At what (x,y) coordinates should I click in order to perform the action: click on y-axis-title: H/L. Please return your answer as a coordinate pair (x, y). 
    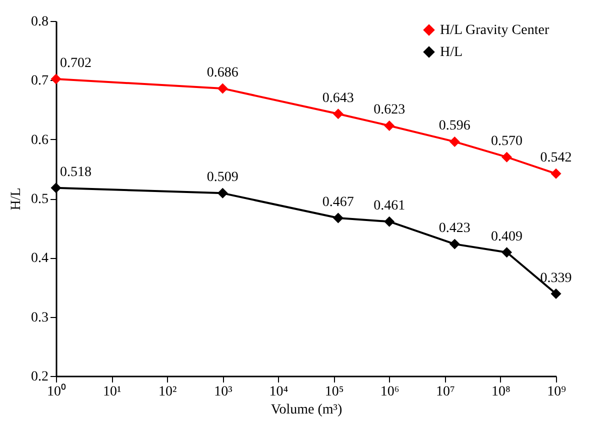
    Looking at the image, I should click on (16, 199).